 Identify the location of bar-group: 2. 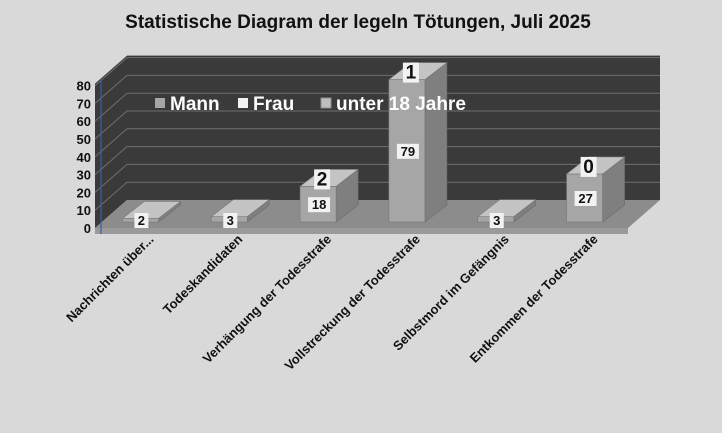
(151, 214).